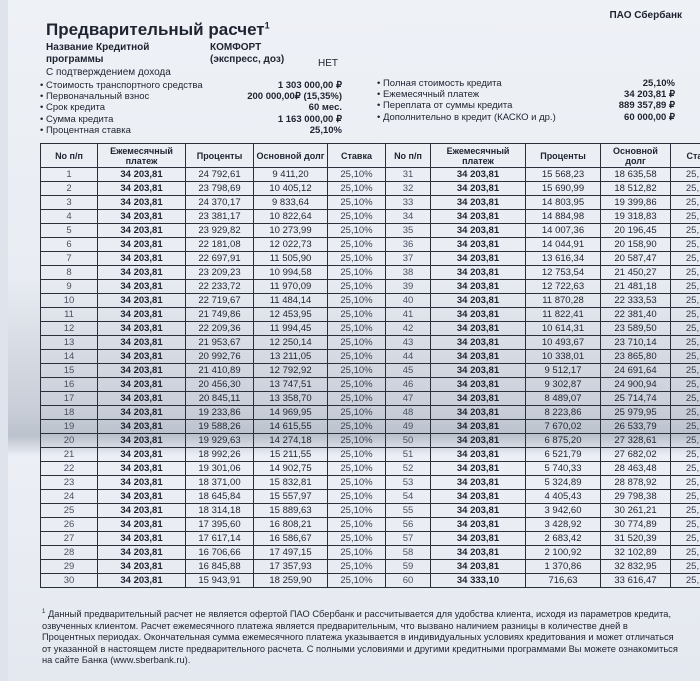 The height and width of the screenshot is (681, 700). What do you see at coordinates (408, 370) in the screenshot?
I see `table-cell: 45` at bounding box center [408, 370].